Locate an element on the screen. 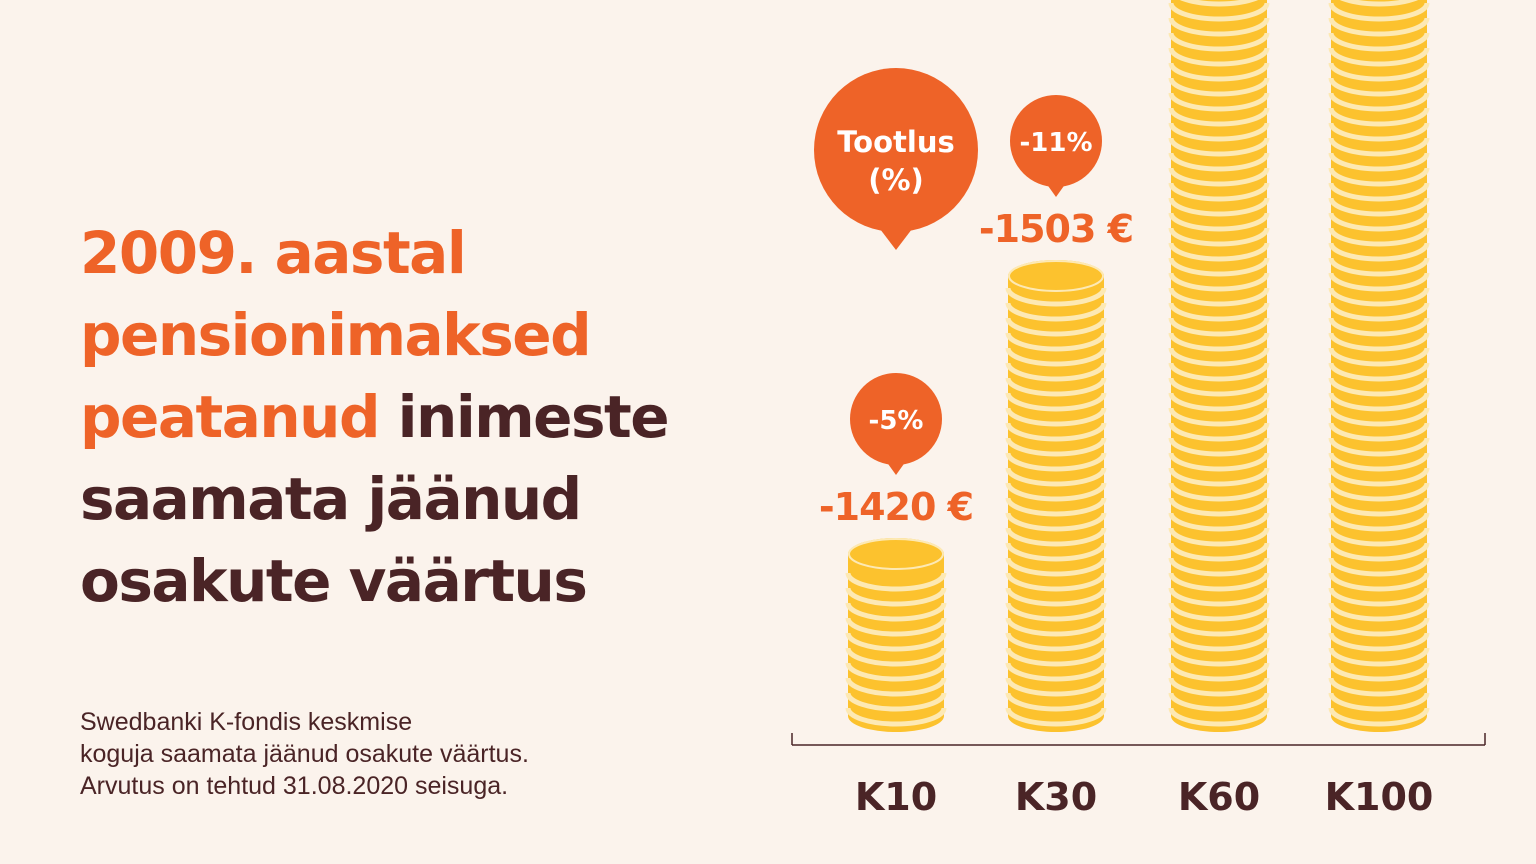  legend-label-line-1: Tootlus is located at coordinates (896, 142).